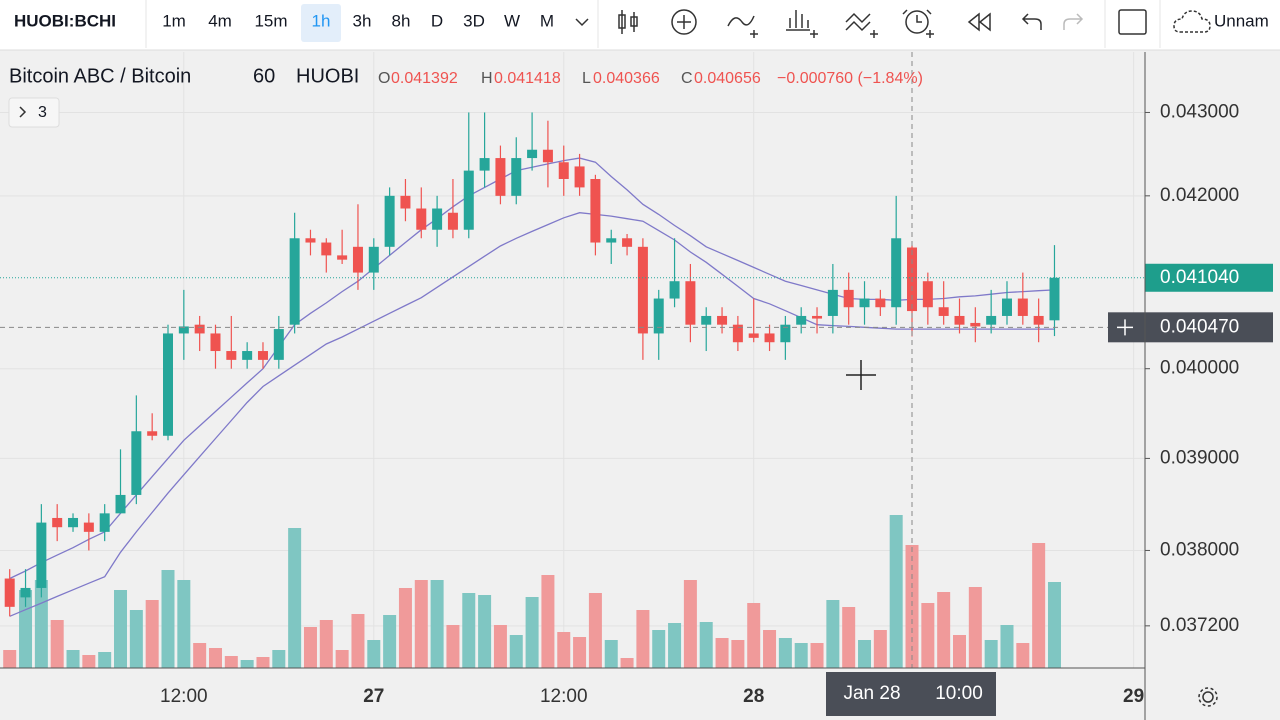 Image resolution: width=1280 pixels, height=720 pixels. Describe the element at coordinates (512, 20) in the screenshot. I see `interval-button: W` at that location.